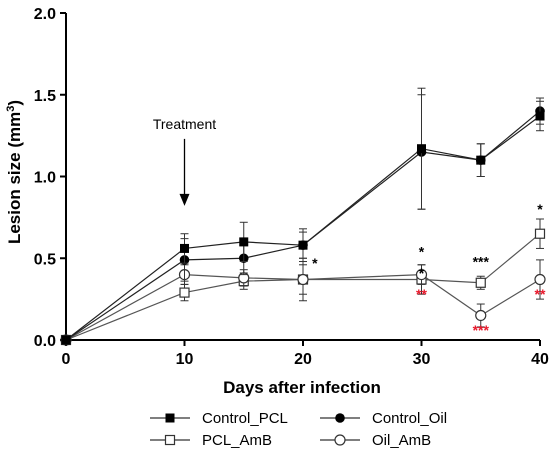 This screenshot has height=455, width=550. I want to click on legend-item-control-pcl: Control_PCL, so click(219, 418).